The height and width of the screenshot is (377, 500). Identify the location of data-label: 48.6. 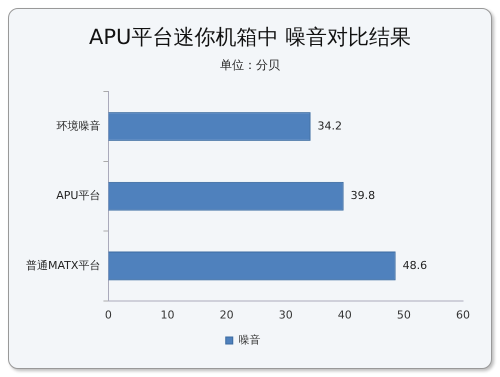
(415, 265).